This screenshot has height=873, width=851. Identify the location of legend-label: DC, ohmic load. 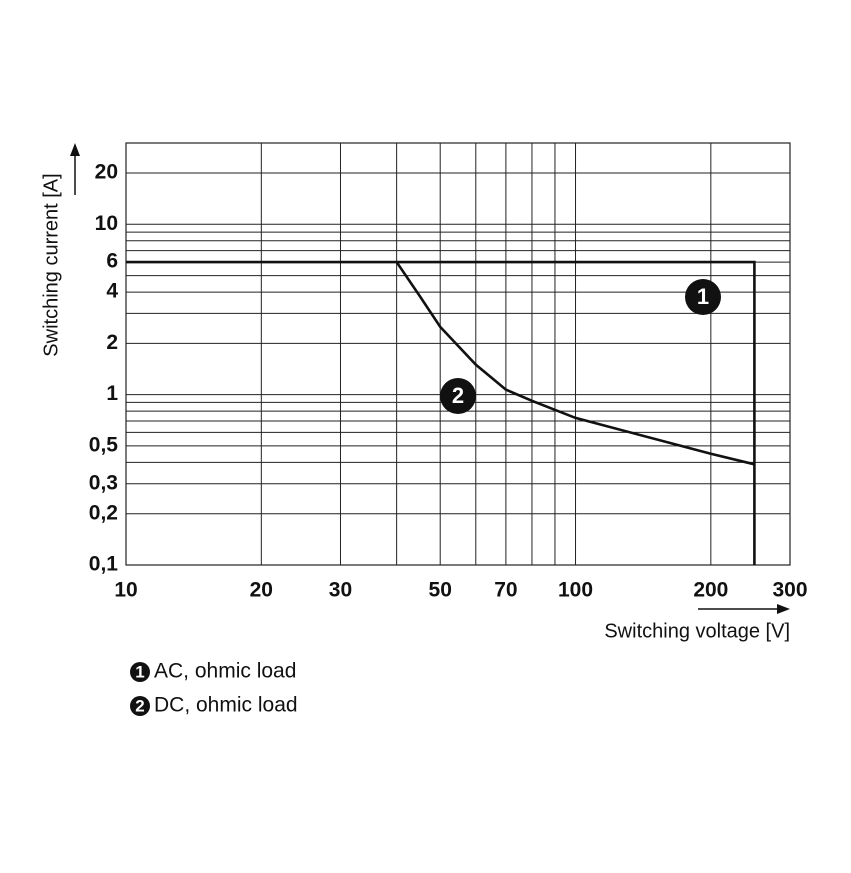
(226, 705).